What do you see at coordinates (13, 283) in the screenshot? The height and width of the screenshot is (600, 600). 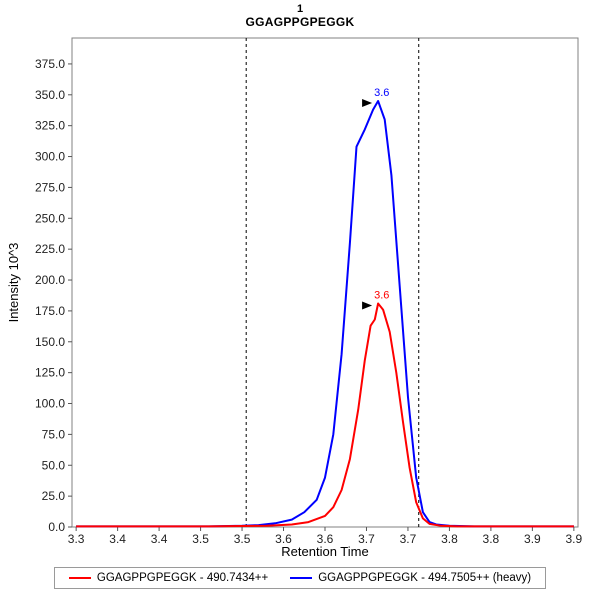 I see `y-axis-title: Intensity 10^3` at bounding box center [13, 283].